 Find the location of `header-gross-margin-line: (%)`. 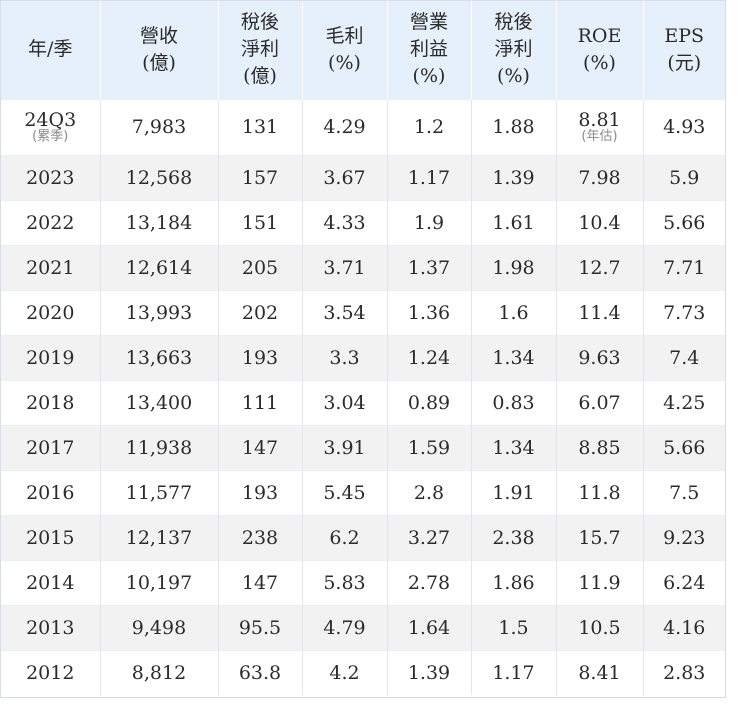

header-gross-margin-line: (%) is located at coordinates (344, 62).